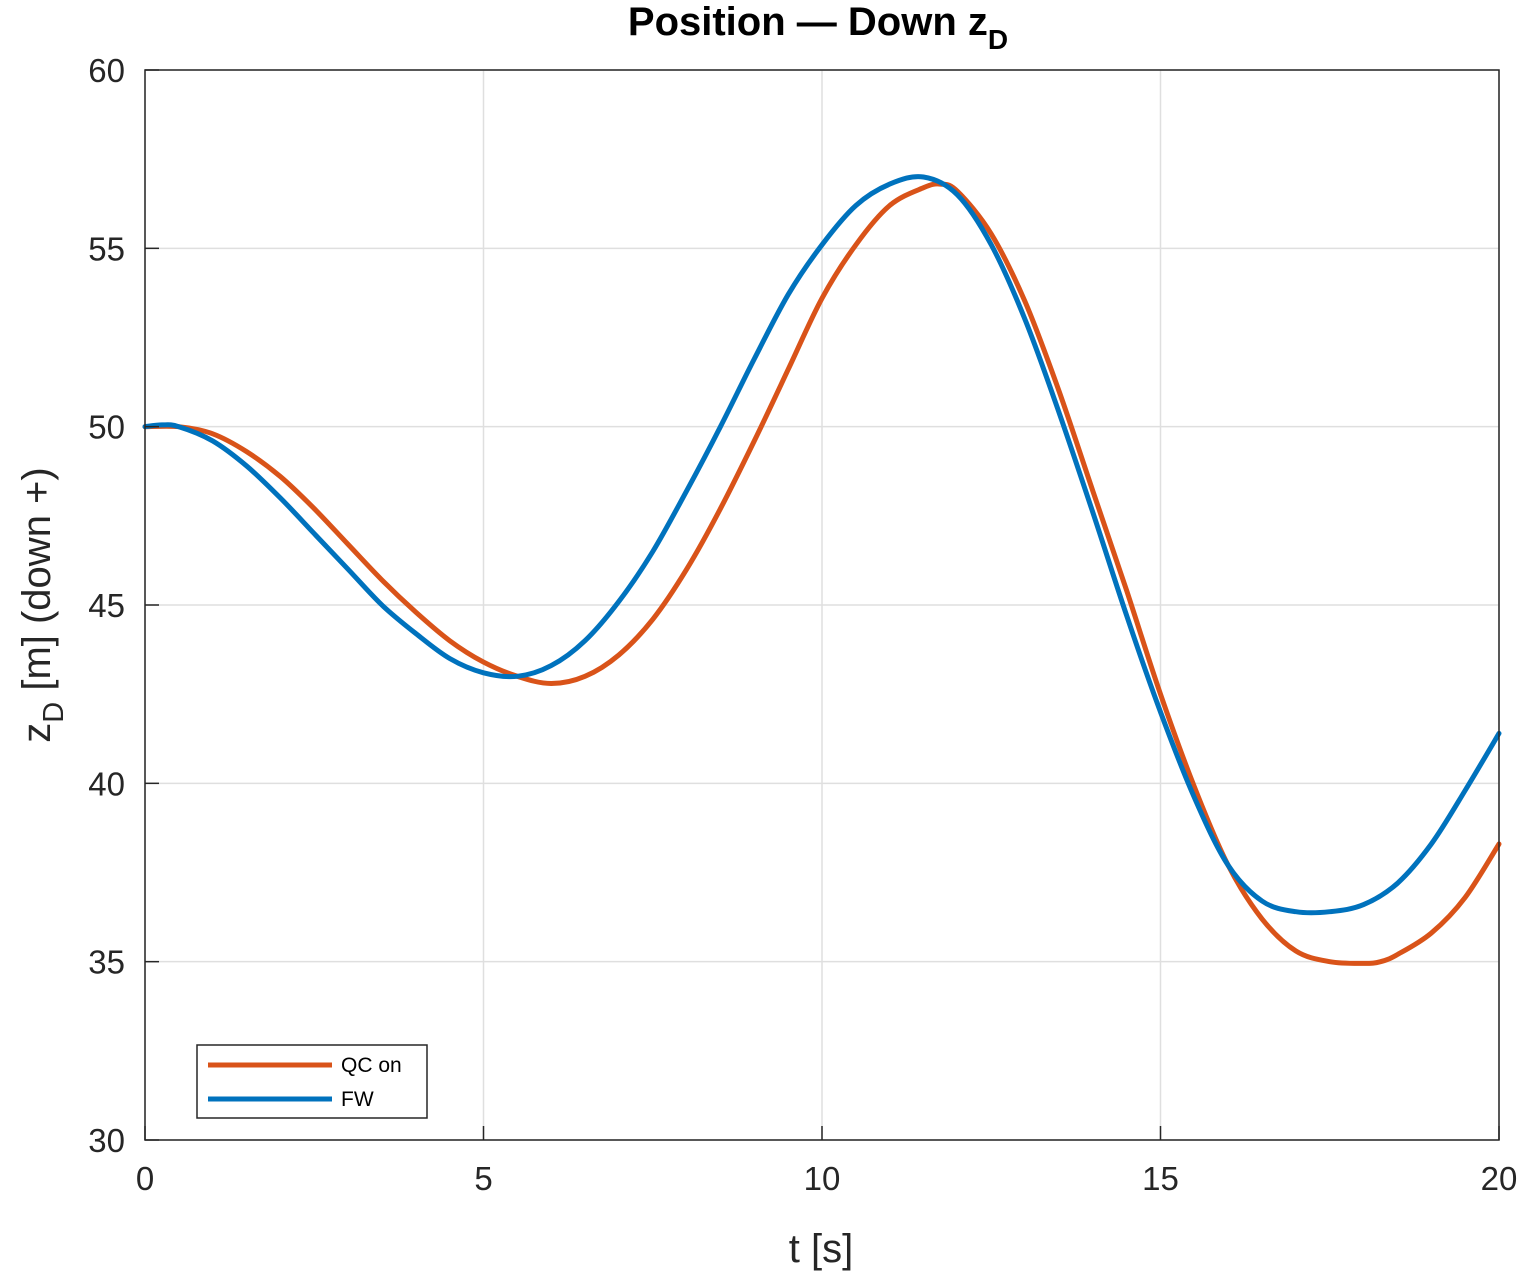 The width and height of the screenshot is (1523, 1272). I want to click on chart-title-main: Position — Down z, so click(808, 22).